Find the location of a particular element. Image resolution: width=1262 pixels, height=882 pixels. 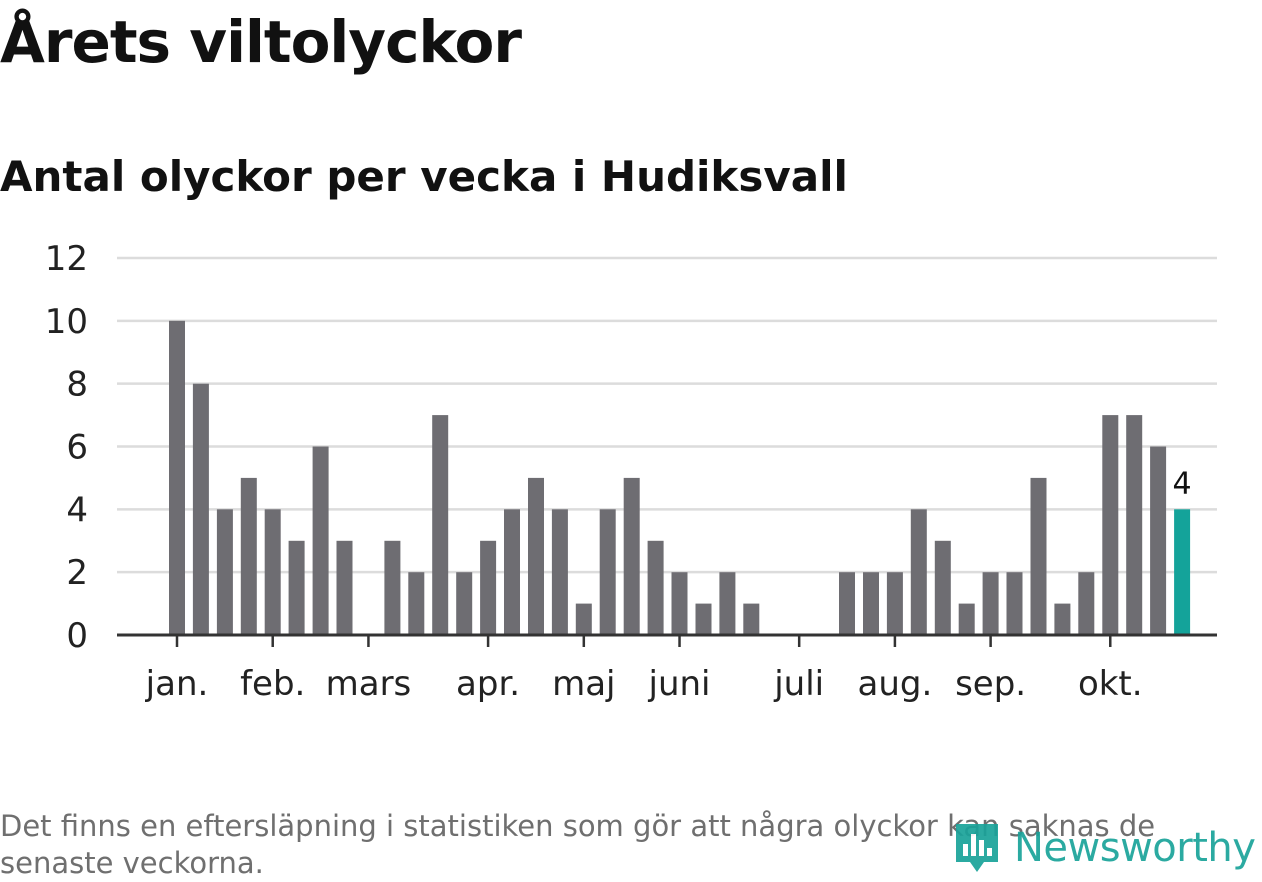

x-tick-label: mars is located at coordinates (369, 684).